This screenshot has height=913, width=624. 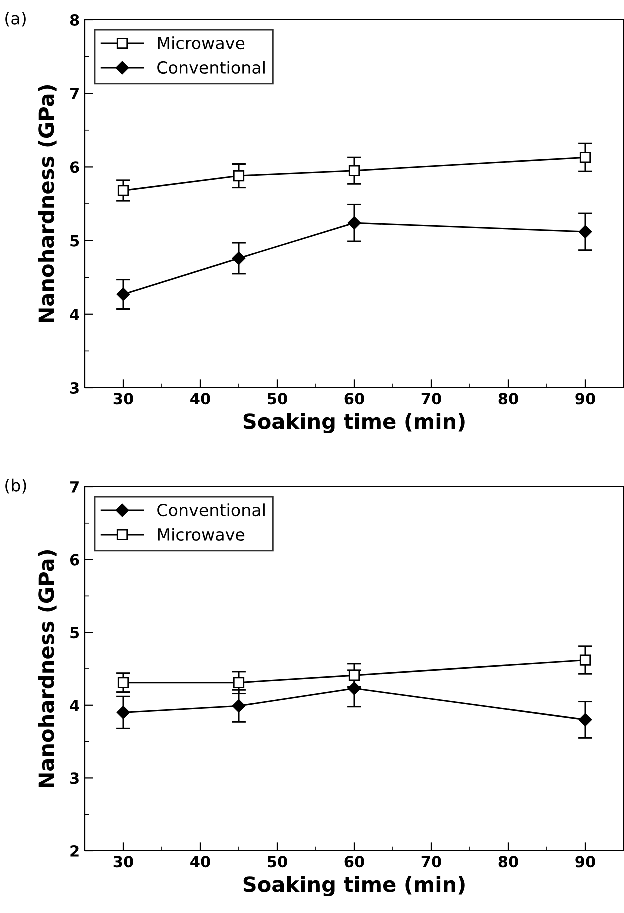 What do you see at coordinates (74, 851) in the screenshot?
I see `y-tick-label: 2` at bounding box center [74, 851].